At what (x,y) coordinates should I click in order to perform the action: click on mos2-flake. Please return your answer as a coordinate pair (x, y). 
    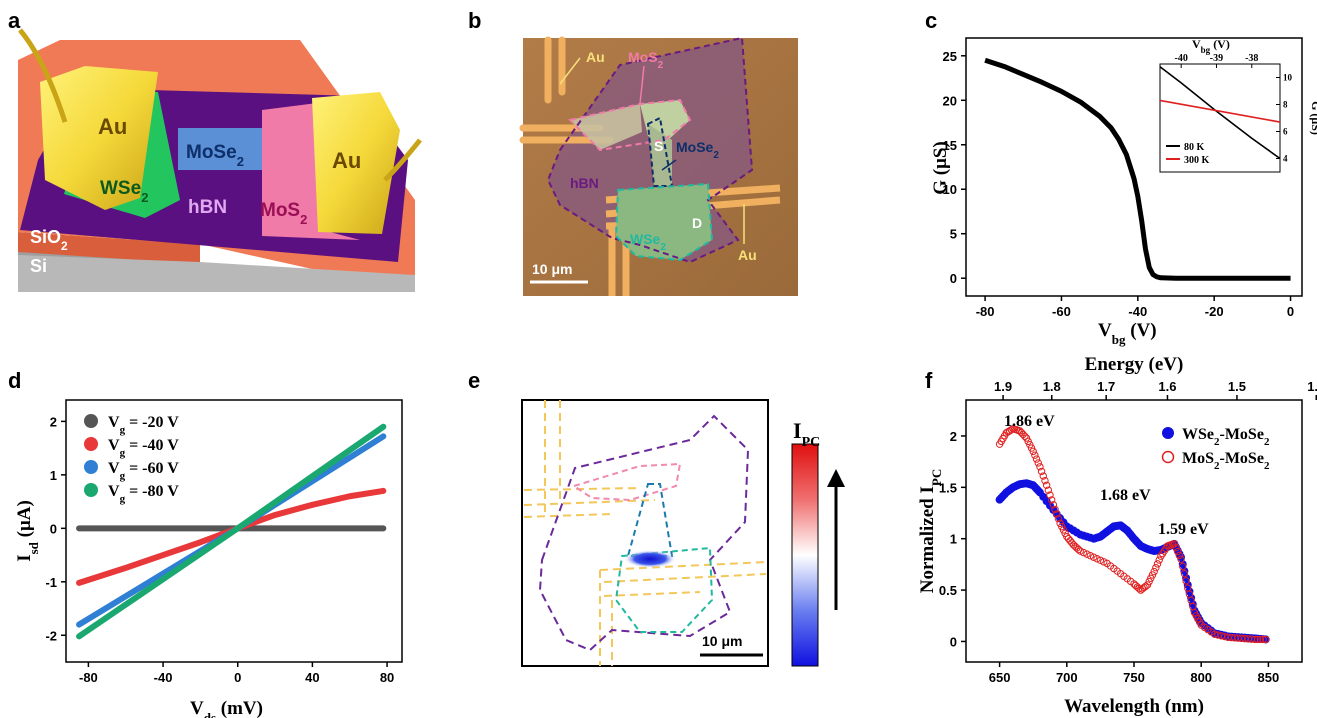
    Looking at the image, I should click on (311, 171).